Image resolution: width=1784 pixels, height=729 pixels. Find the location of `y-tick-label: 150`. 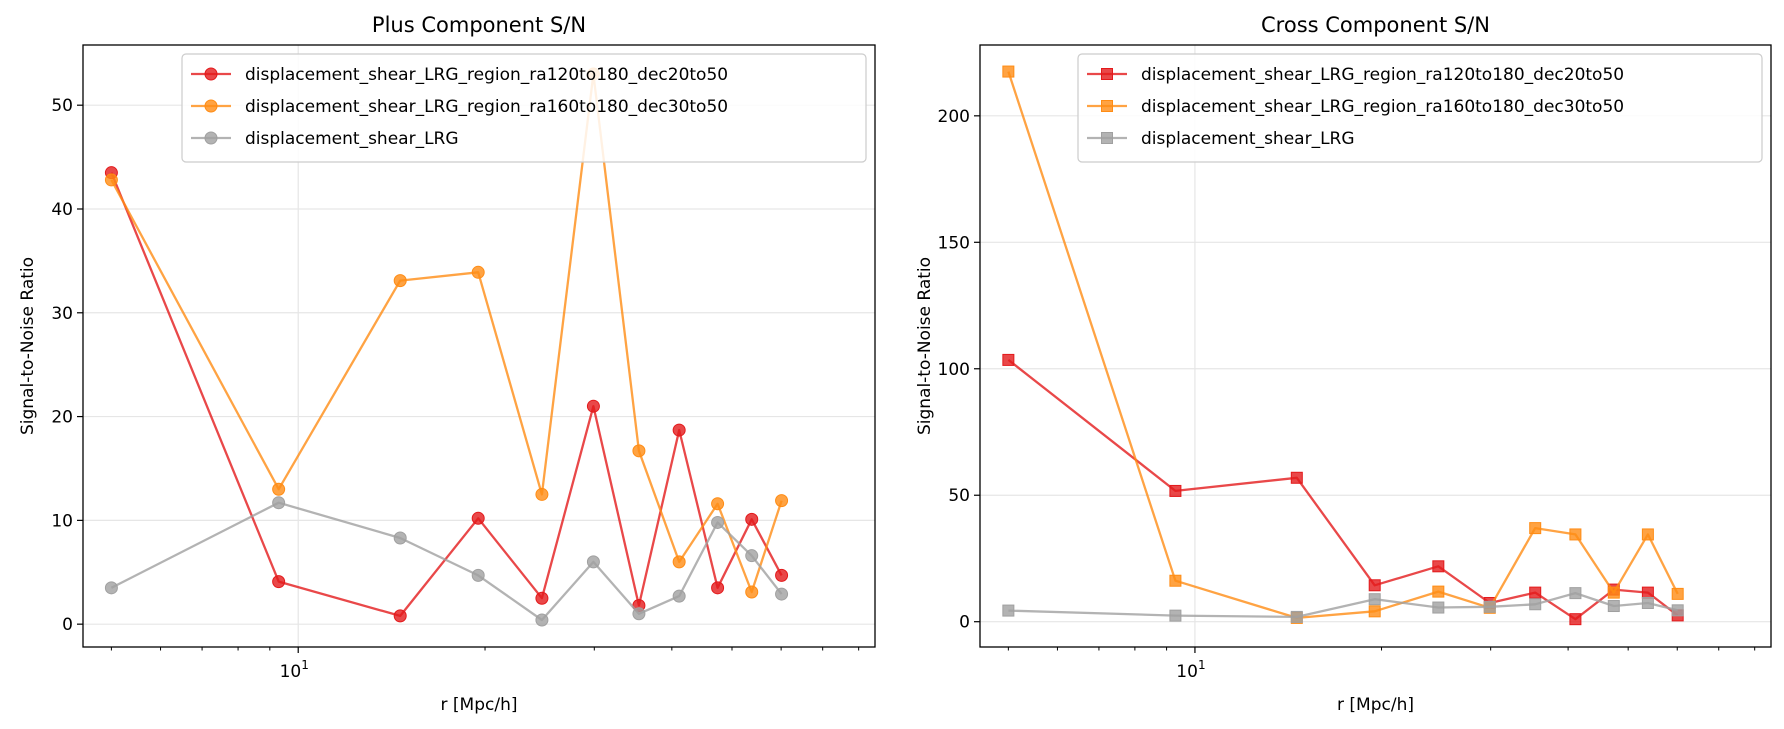

y-tick-label: 150 is located at coordinates (954, 243).